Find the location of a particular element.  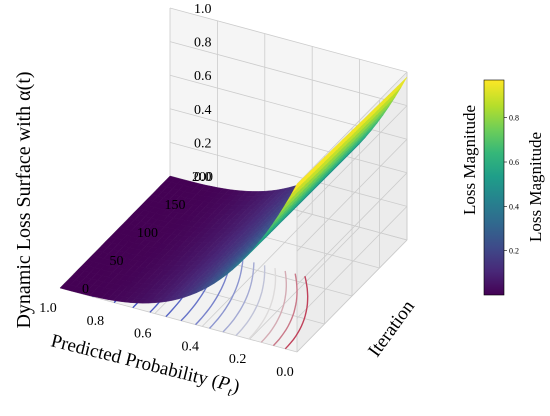

z-axis-label: Loss Magnitude is located at coordinates (469, 160).